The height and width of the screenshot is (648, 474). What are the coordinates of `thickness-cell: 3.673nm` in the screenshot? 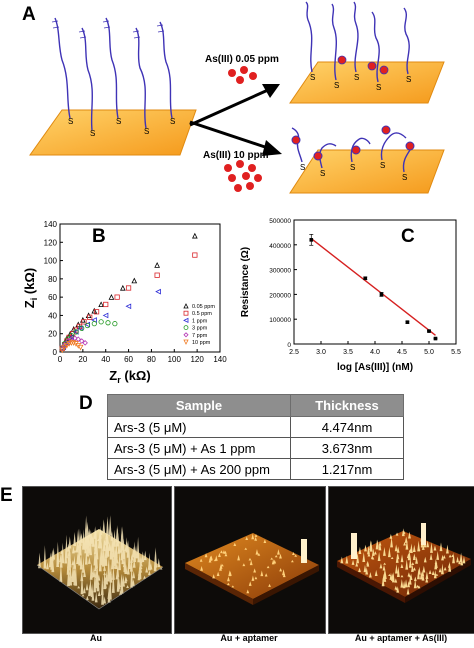 It's located at (347, 448).